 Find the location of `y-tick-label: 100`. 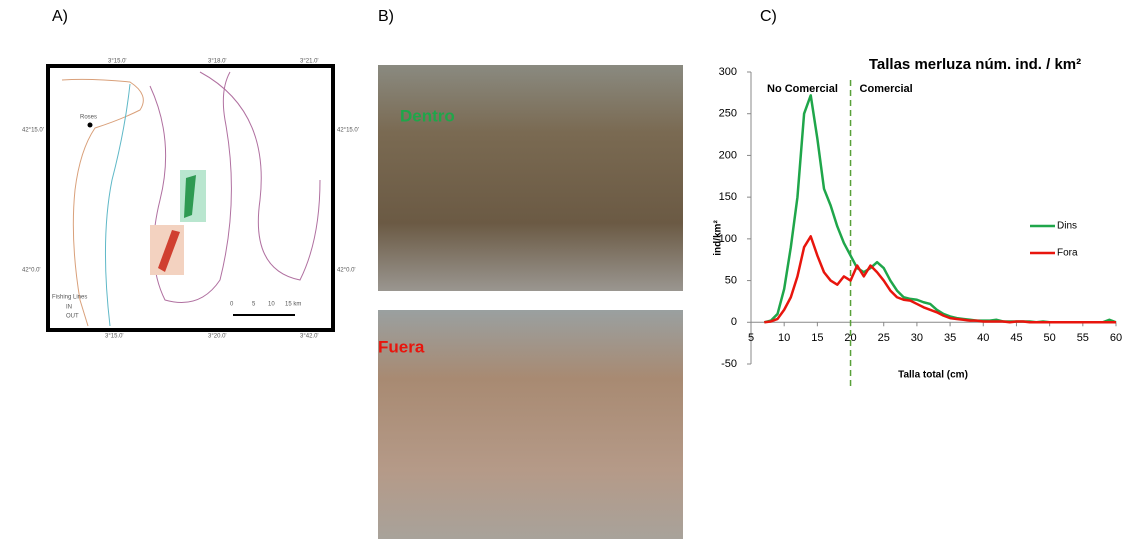

y-tick-label: 100 is located at coordinates (728, 239).